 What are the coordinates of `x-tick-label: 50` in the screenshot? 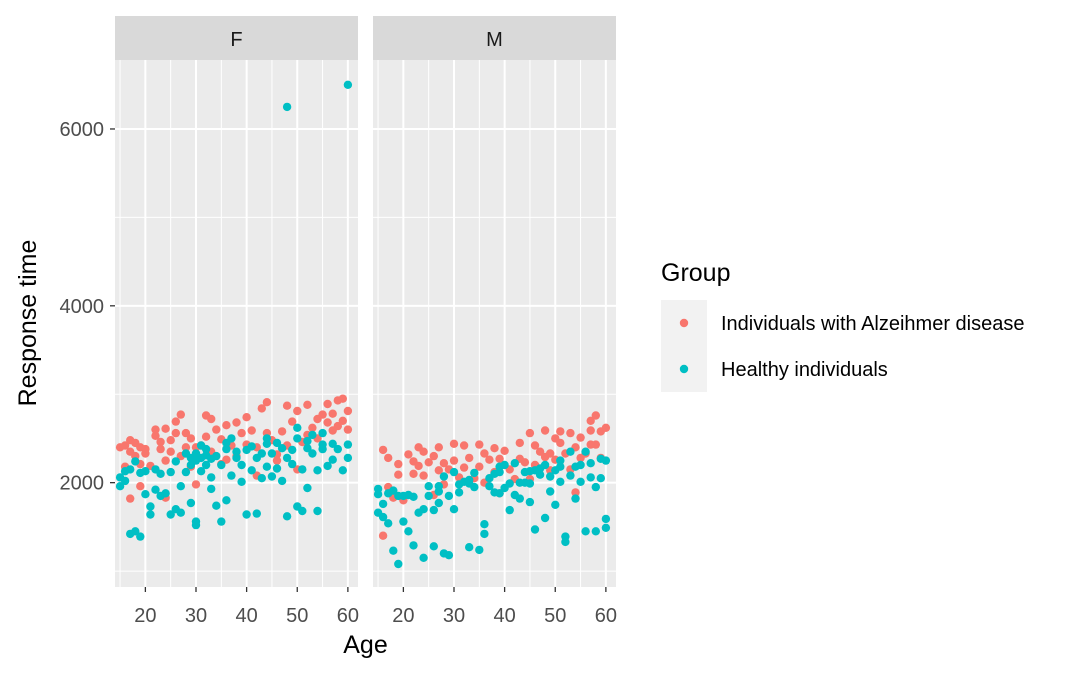 It's located at (555, 616).